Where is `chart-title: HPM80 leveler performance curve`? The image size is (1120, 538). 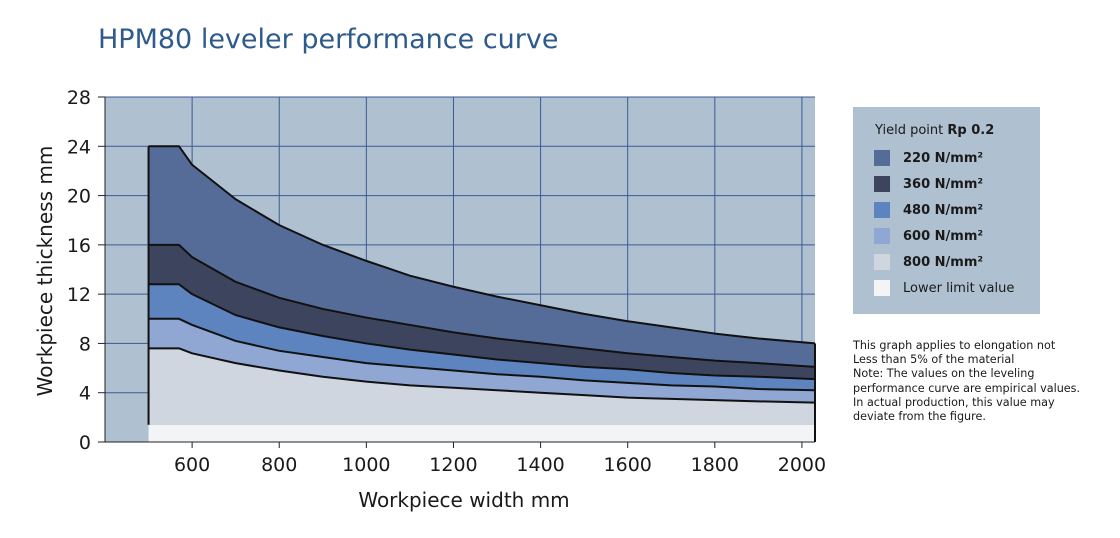 chart-title: HPM80 leveler performance curve is located at coordinates (328, 39).